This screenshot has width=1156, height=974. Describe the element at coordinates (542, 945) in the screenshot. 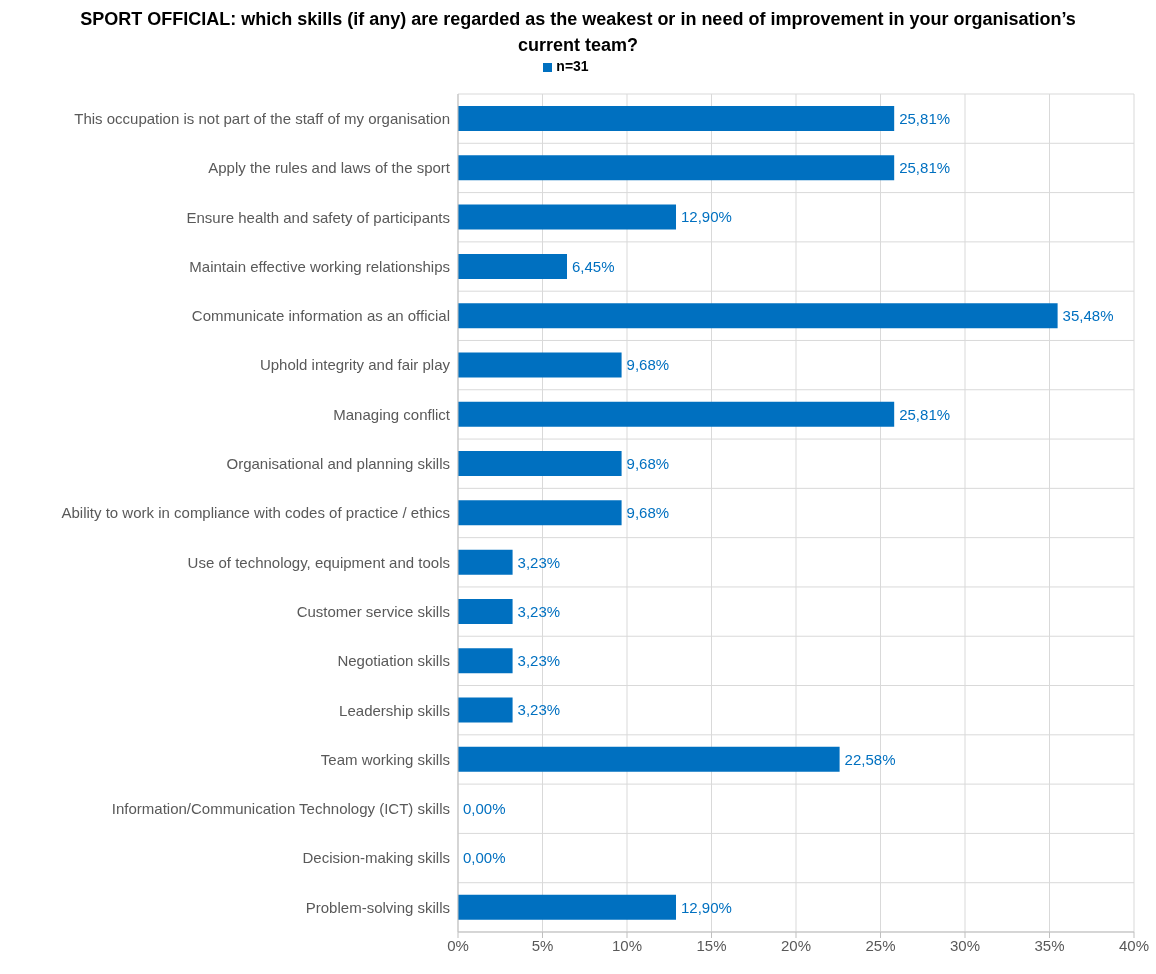

I see `x-tick-label: 5%` at that location.